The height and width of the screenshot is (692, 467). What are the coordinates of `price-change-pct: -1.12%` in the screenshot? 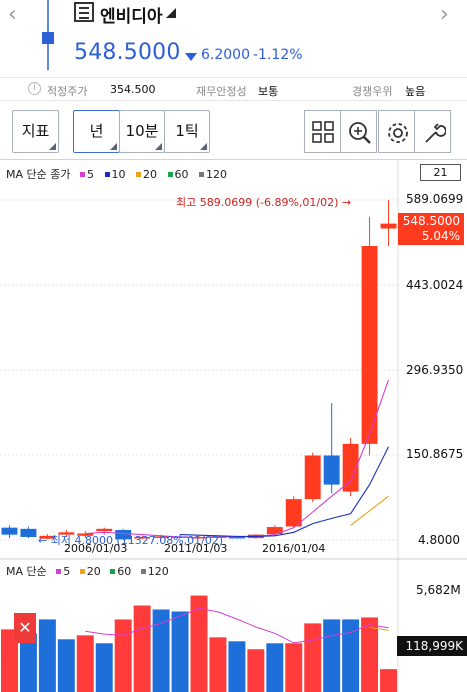 It's located at (278, 55).